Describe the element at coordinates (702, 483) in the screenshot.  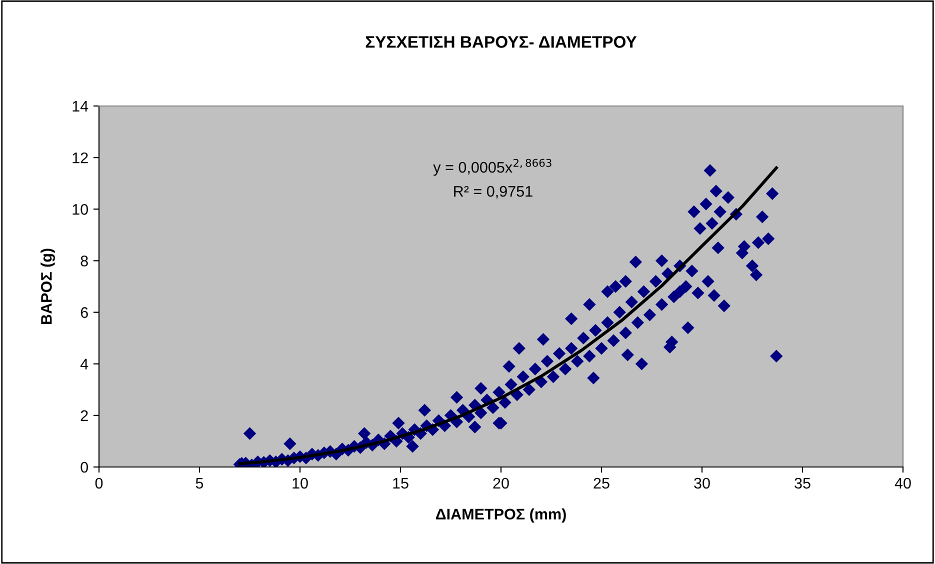
I see `x-tick-label: 30` at that location.